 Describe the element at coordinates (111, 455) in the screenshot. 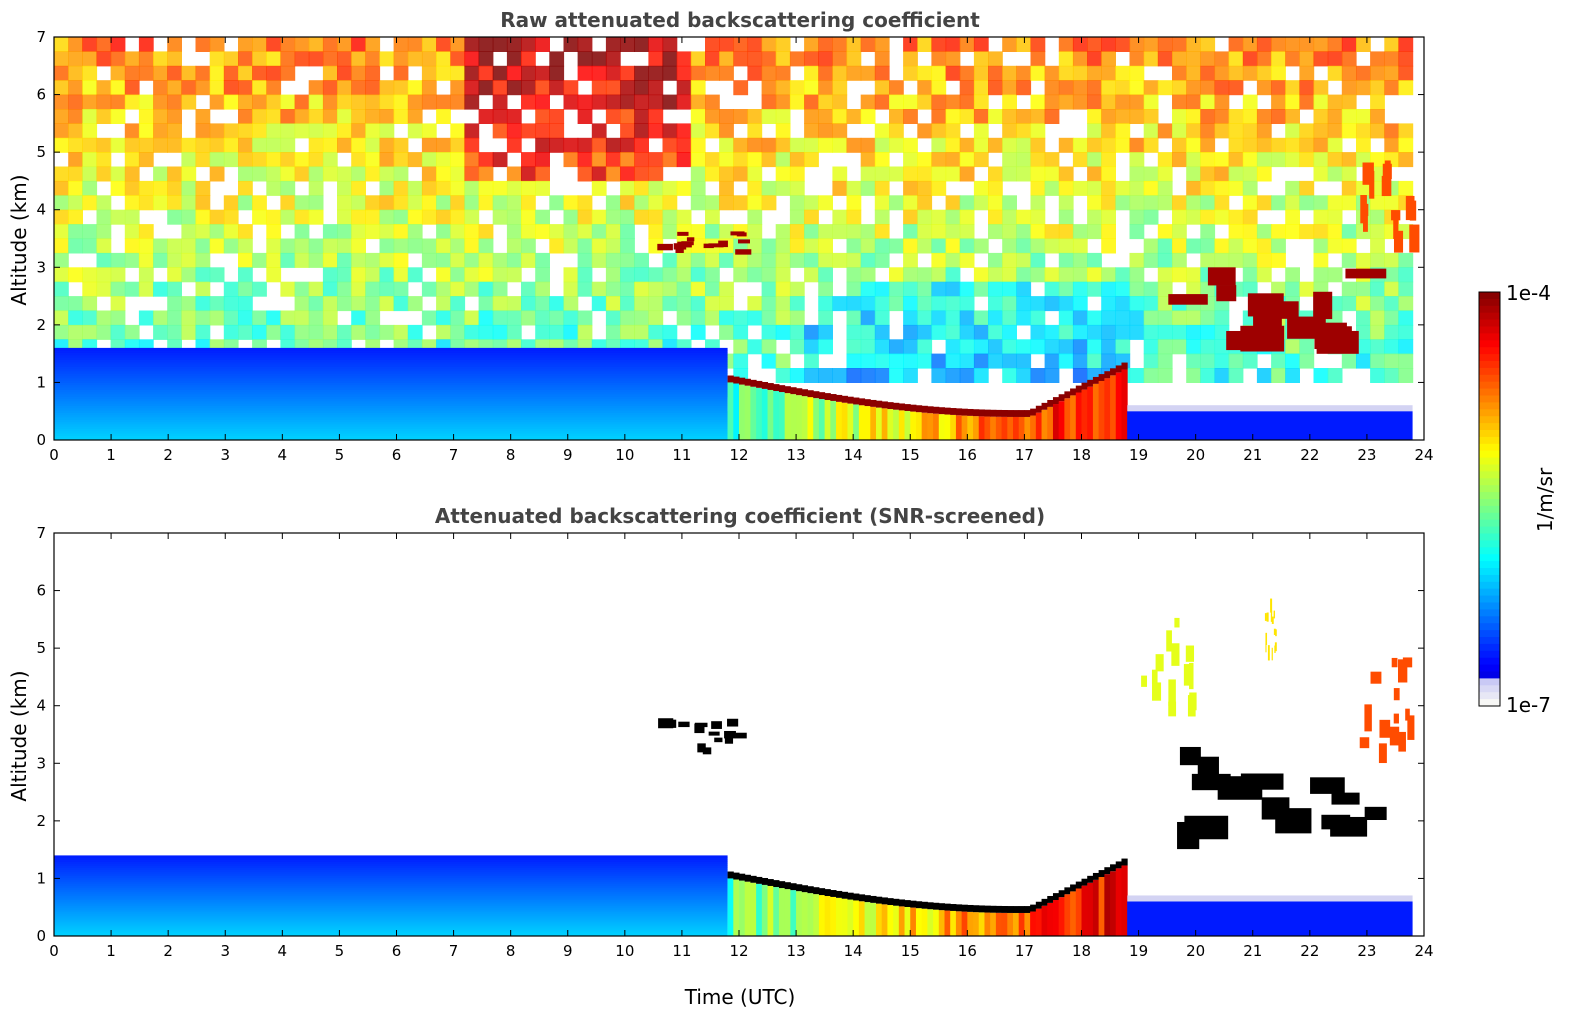

I see `x-tick-label: 1` at that location.